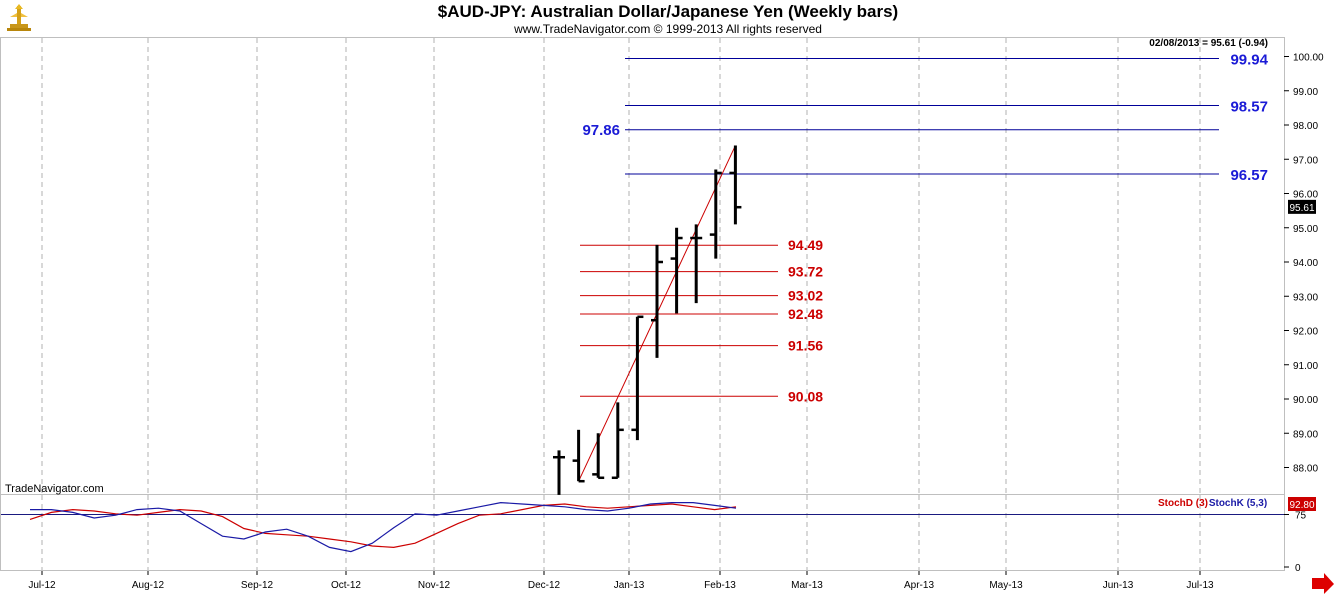 Image resolution: width=1336 pixels, height=594 pixels. I want to click on x-tick-label: Nov-12, so click(434, 585).